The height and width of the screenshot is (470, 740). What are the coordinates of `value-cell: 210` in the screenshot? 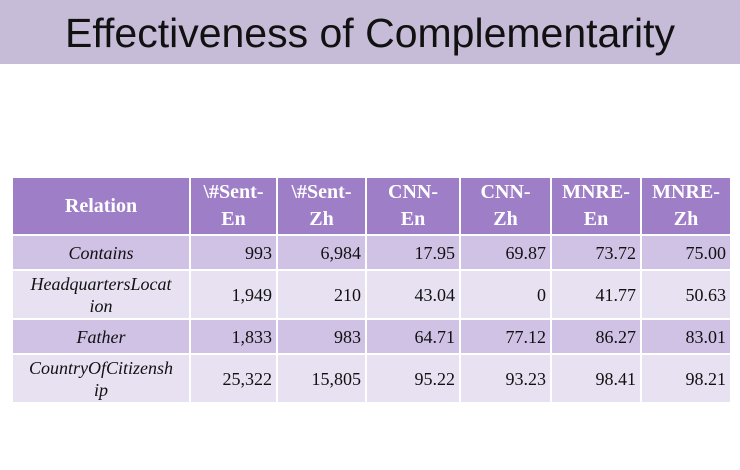 It's located at (321, 294).